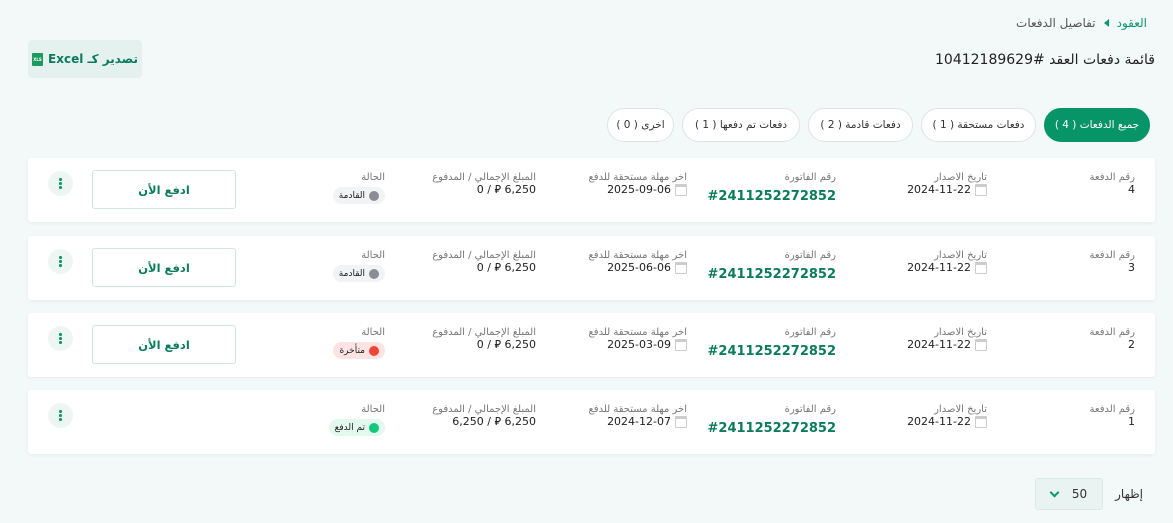 The width and height of the screenshot is (1173, 523). Describe the element at coordinates (1129, 494) in the screenshot. I see `page-size-label: إظهار` at that location.